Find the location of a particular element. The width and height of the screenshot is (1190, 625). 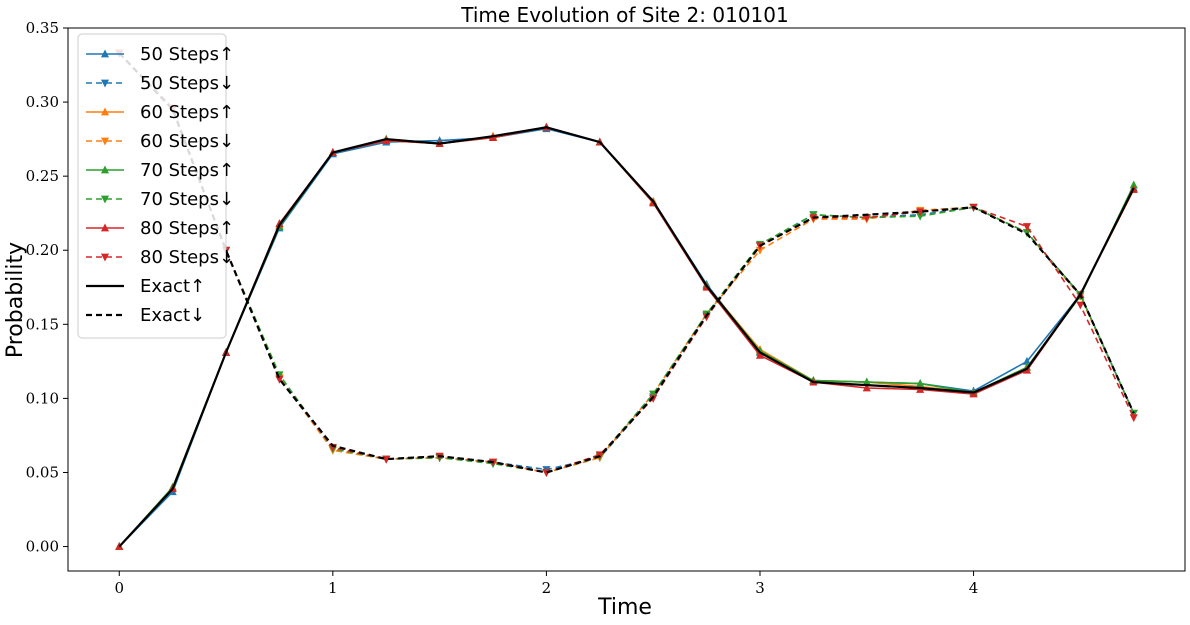

chart-title: Time Evolution of Site 2: 010101 is located at coordinates (624, 15).